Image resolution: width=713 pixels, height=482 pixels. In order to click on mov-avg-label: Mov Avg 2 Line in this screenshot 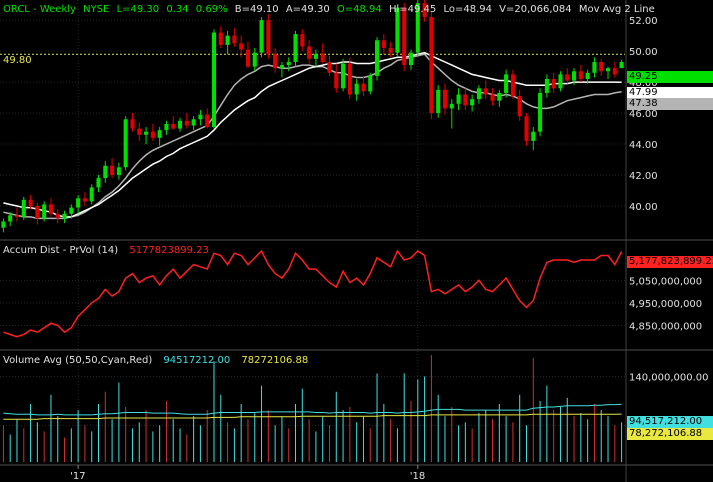, I will do `click(616, 9)`.